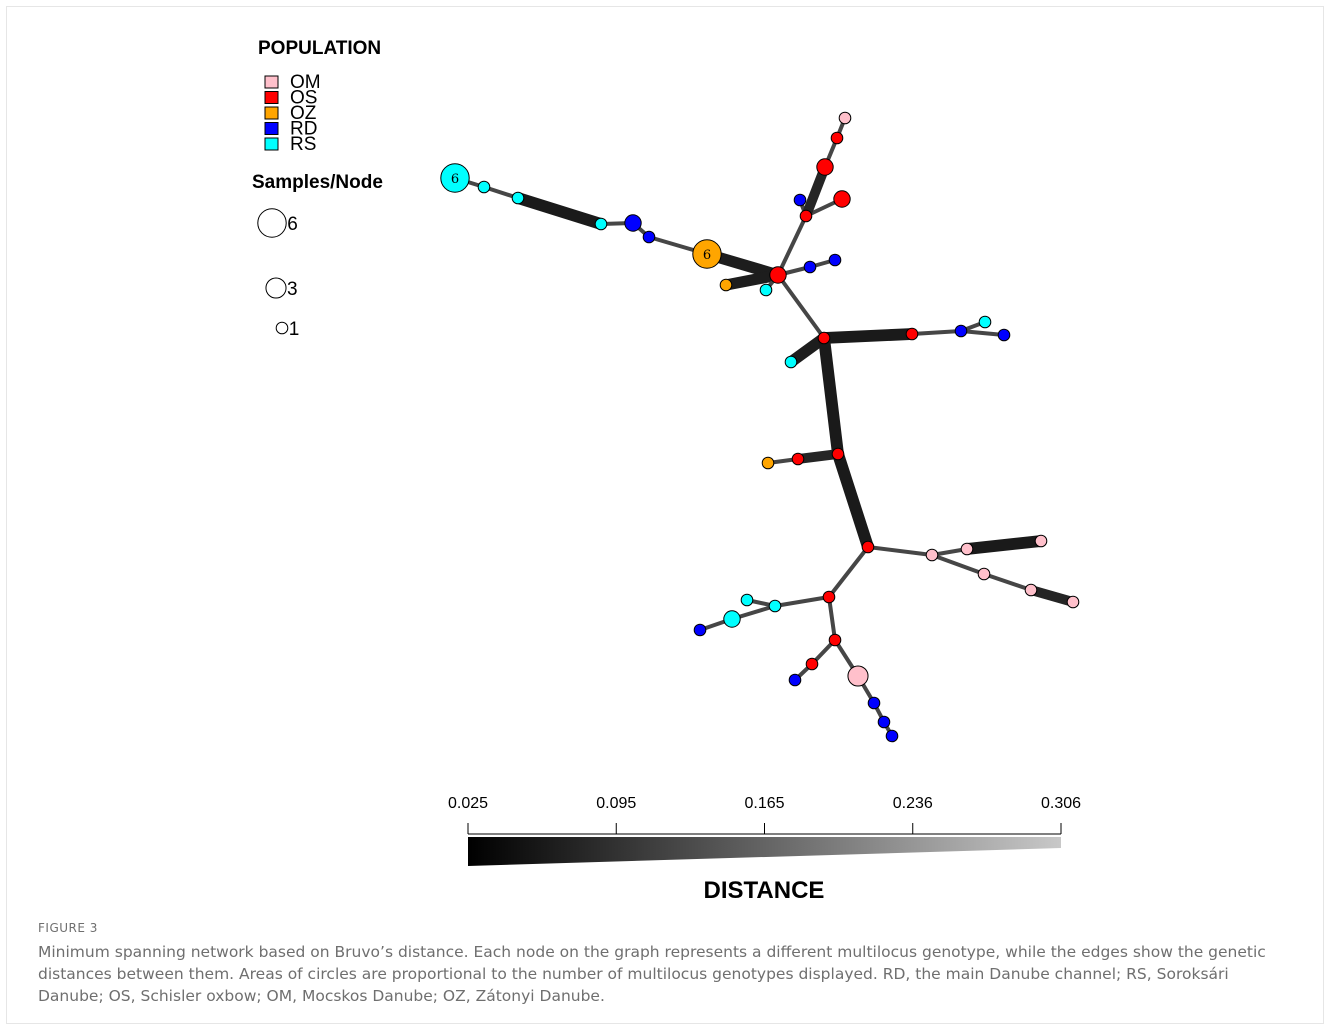 The height and width of the screenshot is (1033, 1332). Describe the element at coordinates (764, 803) in the screenshot. I see `distance-tick-label: 0.165` at that location.